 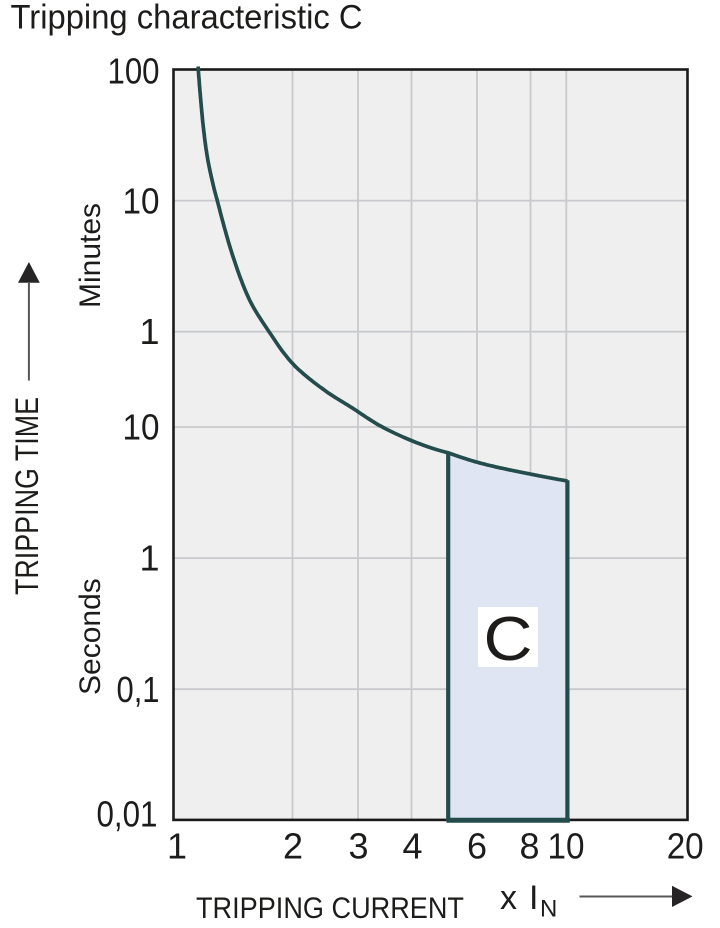 What do you see at coordinates (508, 898) in the screenshot?
I see `svg-text: x` at bounding box center [508, 898].